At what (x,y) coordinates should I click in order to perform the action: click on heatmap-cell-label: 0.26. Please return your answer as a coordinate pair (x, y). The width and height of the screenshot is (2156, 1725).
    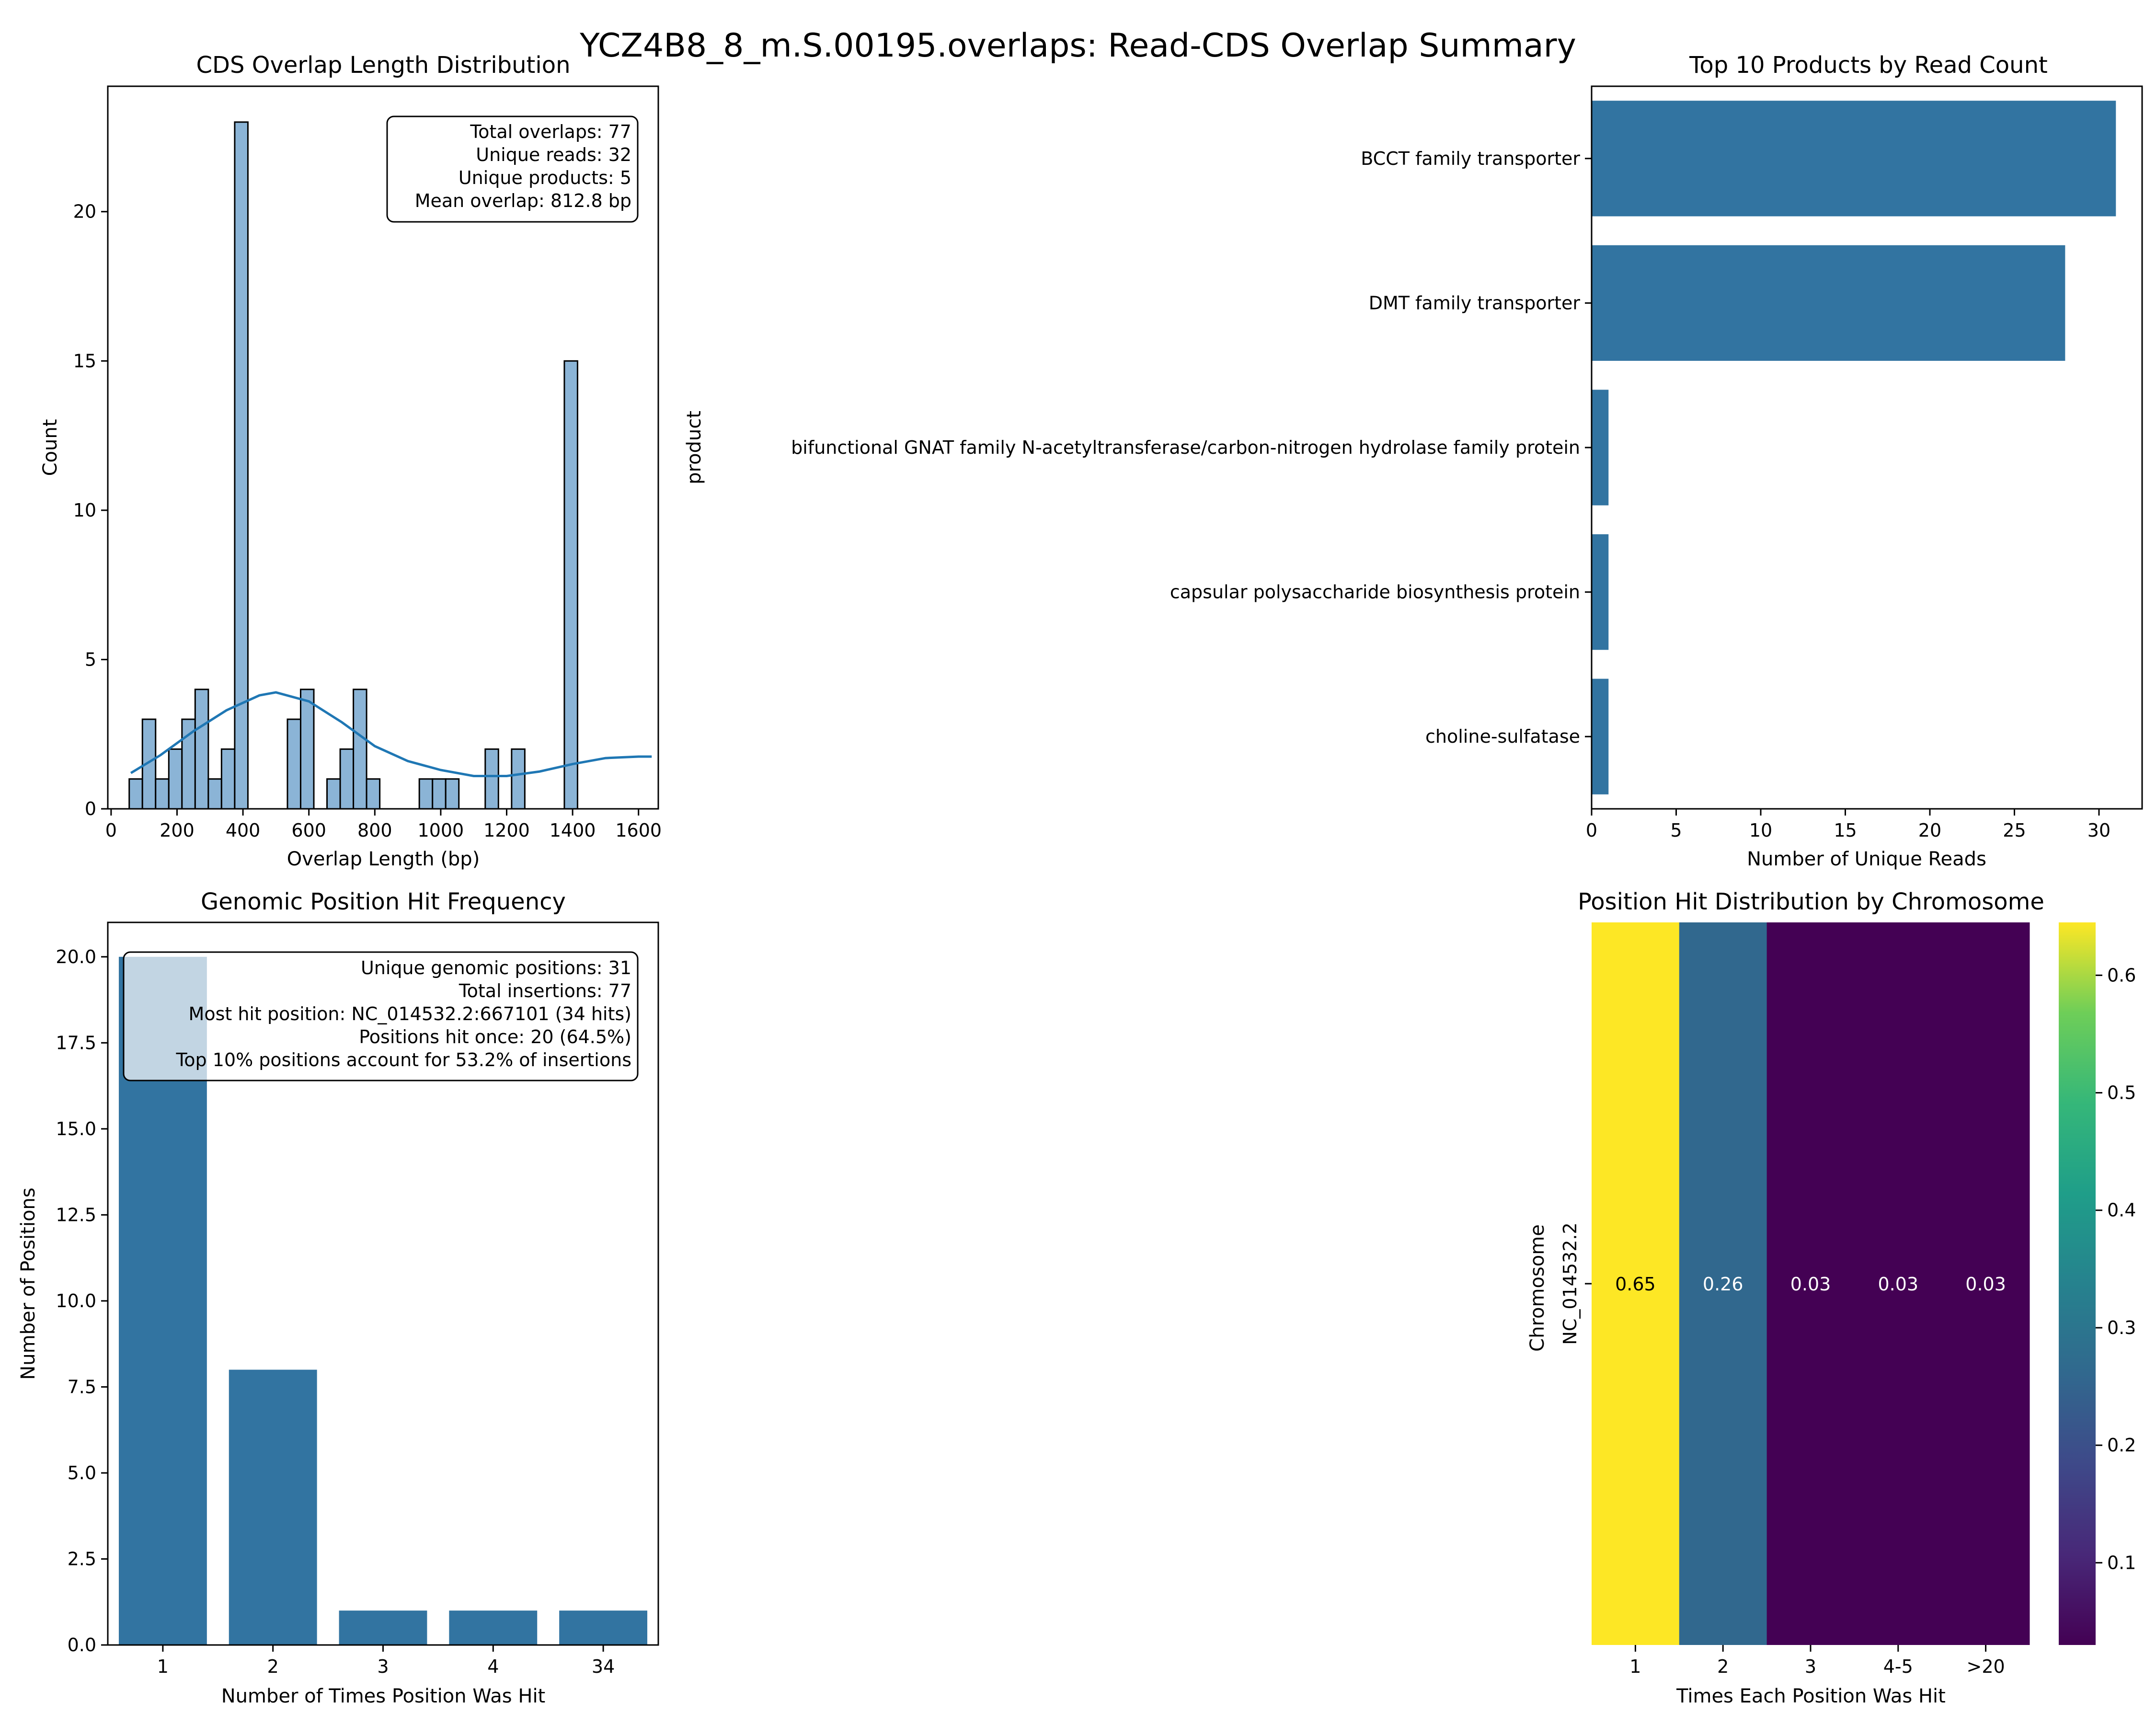
    Looking at the image, I should click on (1723, 1284).